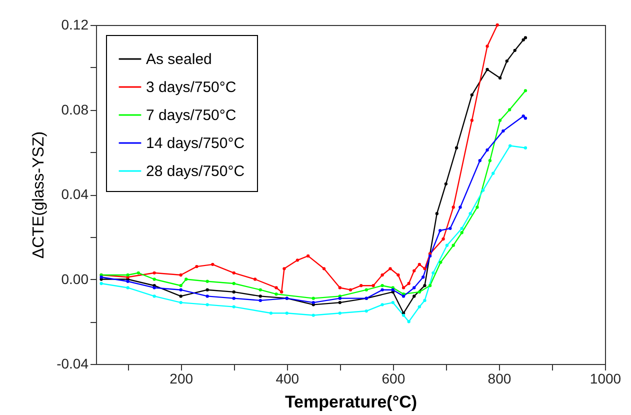 This screenshot has width=631, height=415. What do you see at coordinates (195, 171) in the screenshot?
I see `legend-label: 28 days/750°C` at bounding box center [195, 171].